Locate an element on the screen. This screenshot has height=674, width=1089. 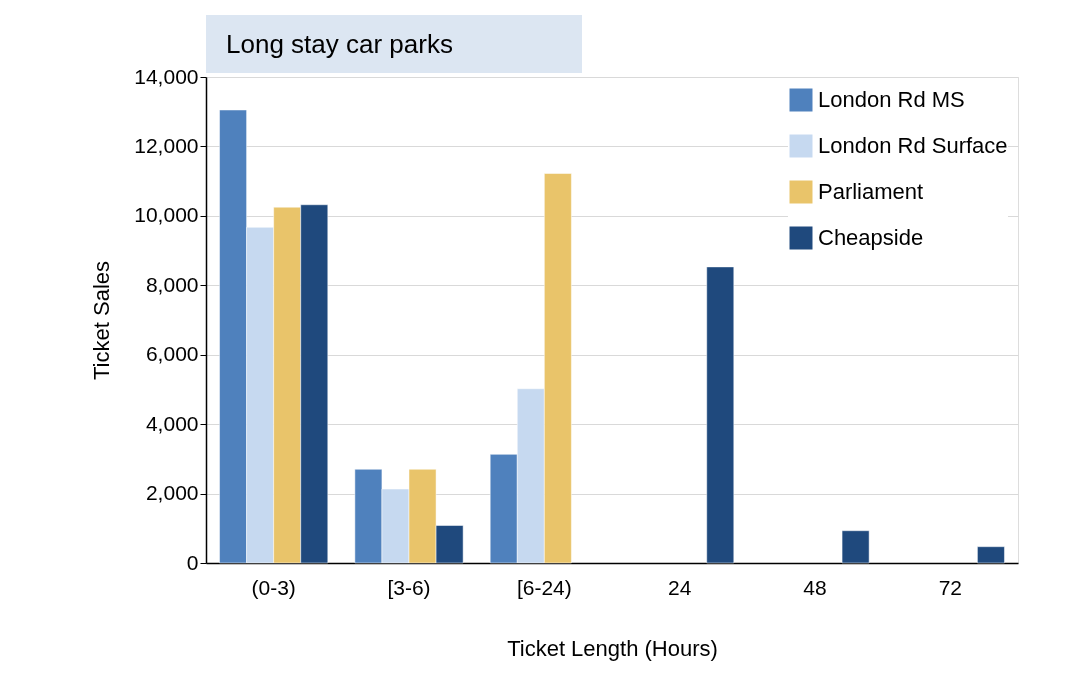
x-axis-title: Ticket Length (Hours) is located at coordinates (612, 648).